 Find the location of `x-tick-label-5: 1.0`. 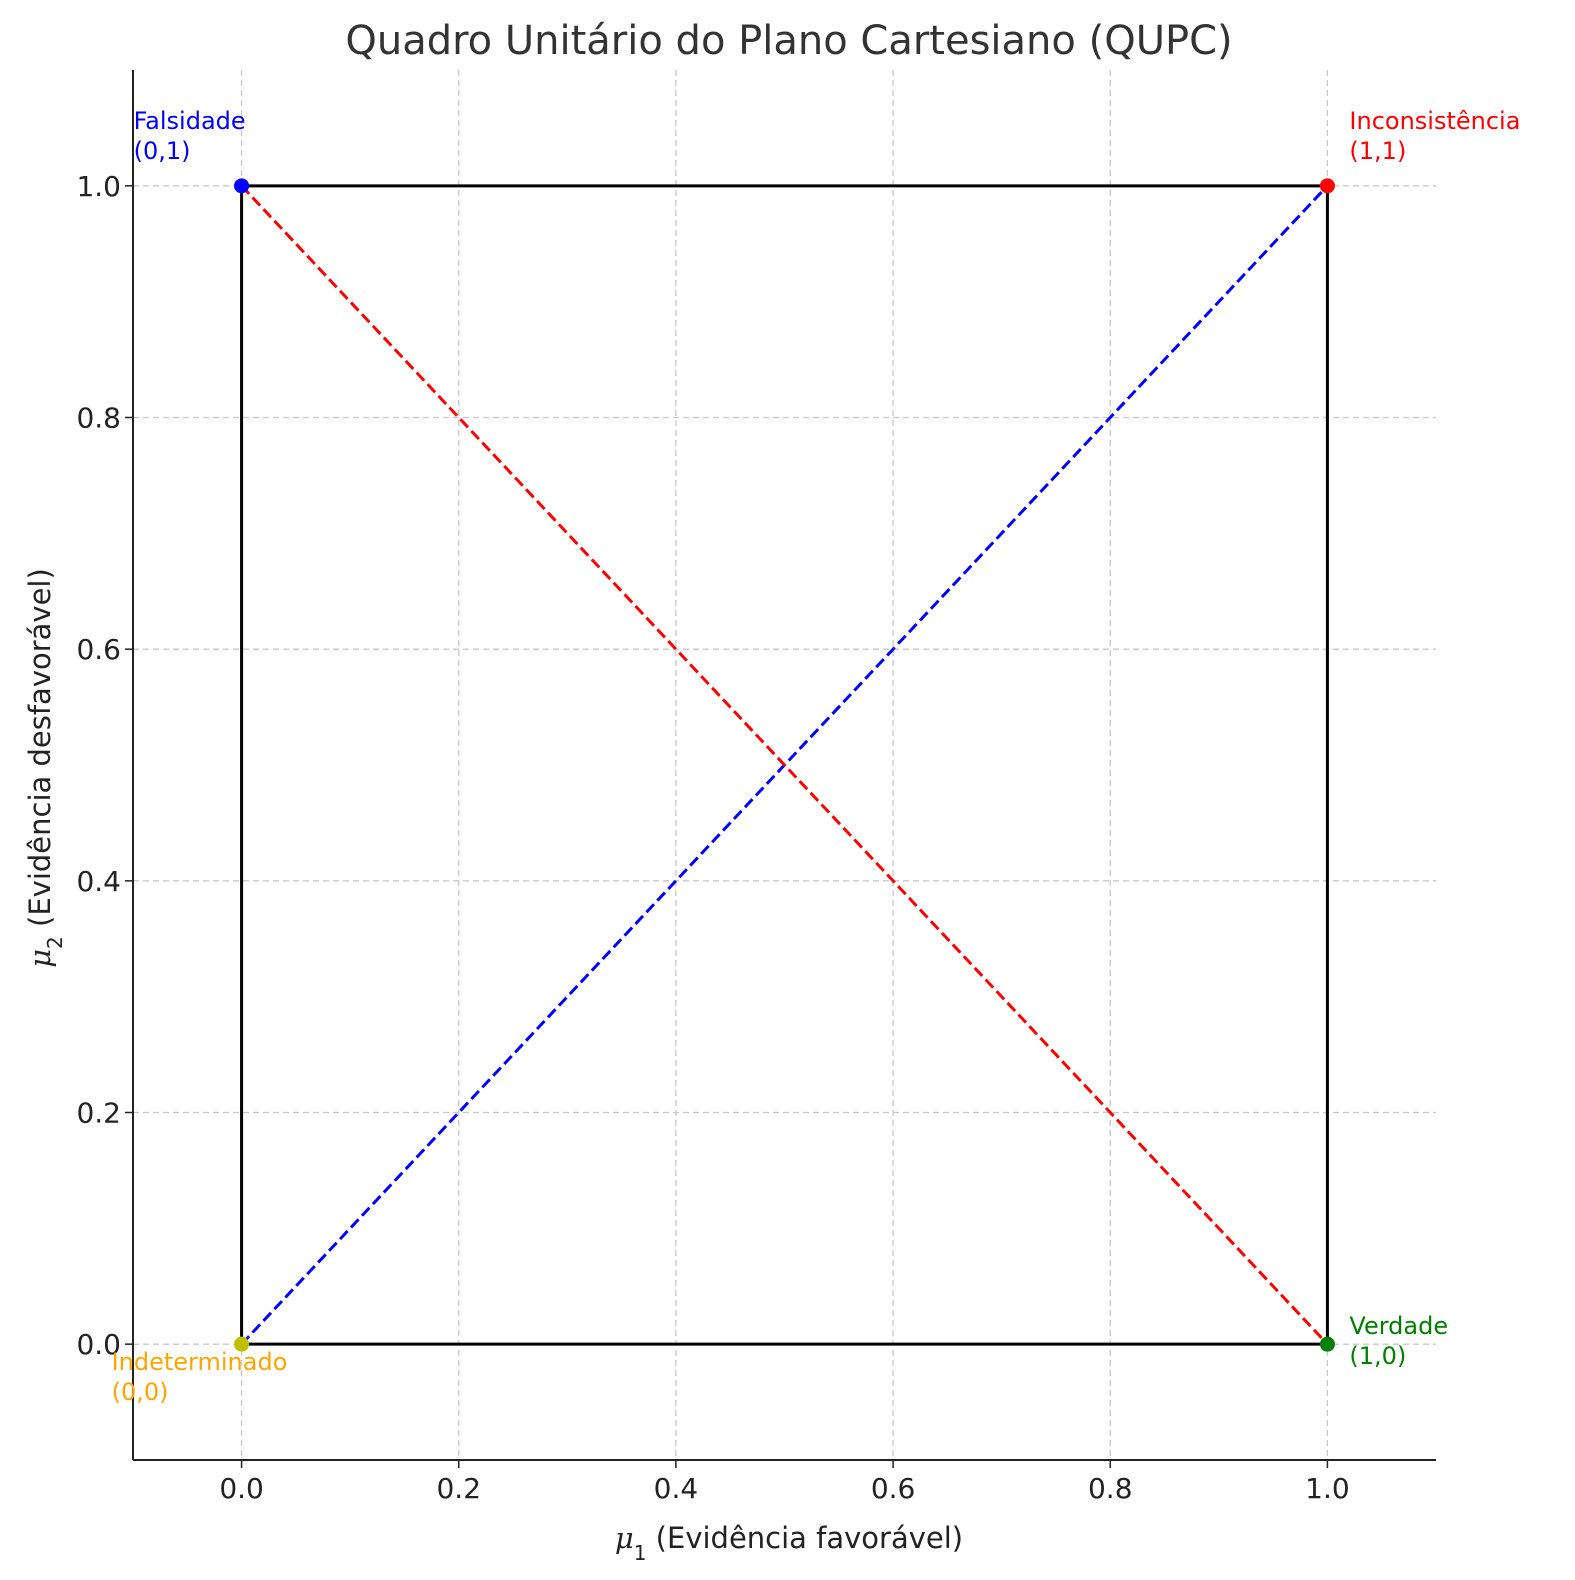

x-tick-label-5: 1.0 is located at coordinates (1327, 1488).